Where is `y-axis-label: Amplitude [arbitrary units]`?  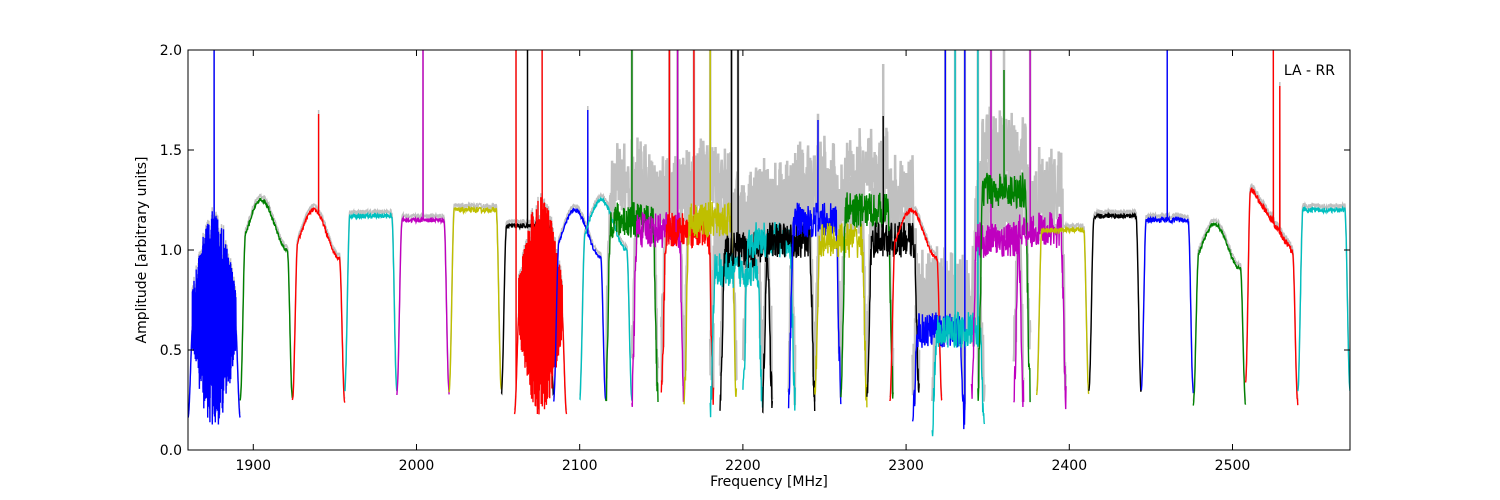
y-axis-label: Amplitude [arbitrary units] is located at coordinates (142, 250).